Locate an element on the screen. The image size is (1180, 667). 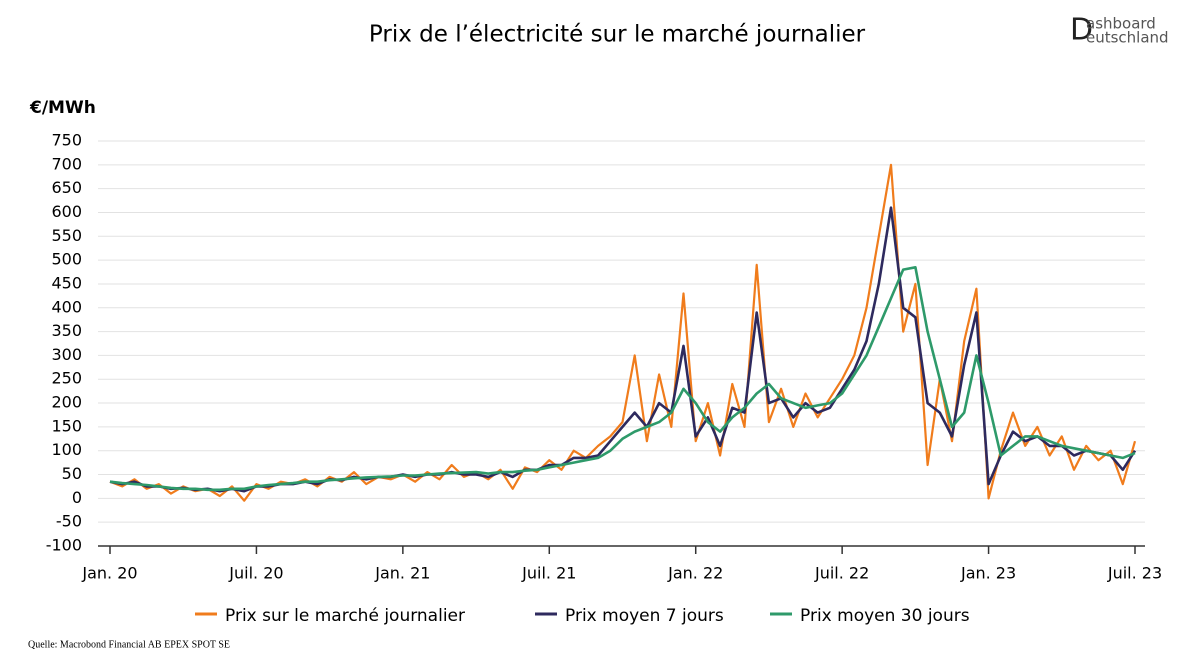
x-tick-label: Jan. 23 is located at coordinates (988, 573).